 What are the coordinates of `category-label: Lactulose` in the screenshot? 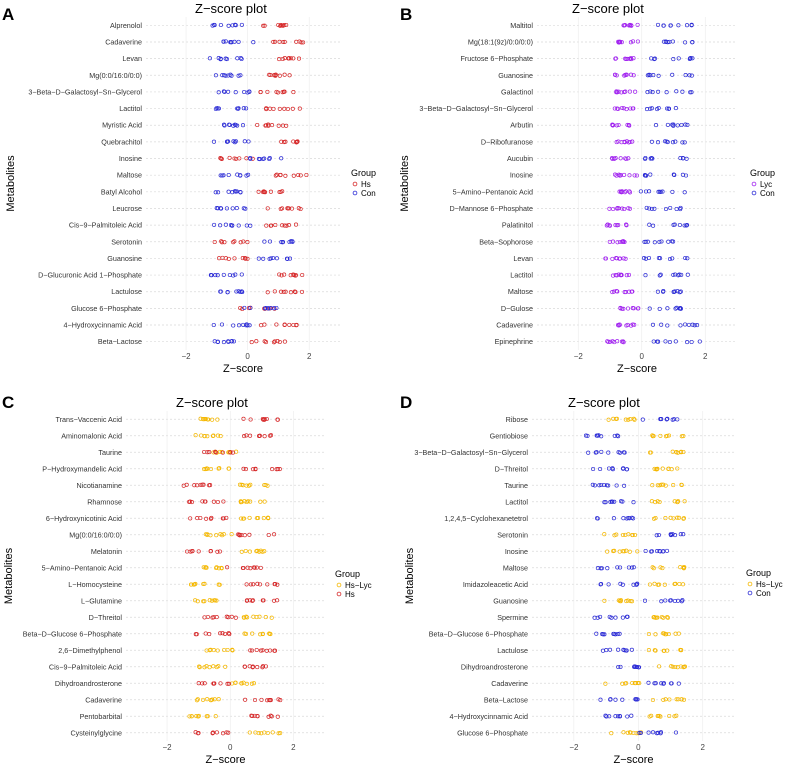 It's located at (512, 650).